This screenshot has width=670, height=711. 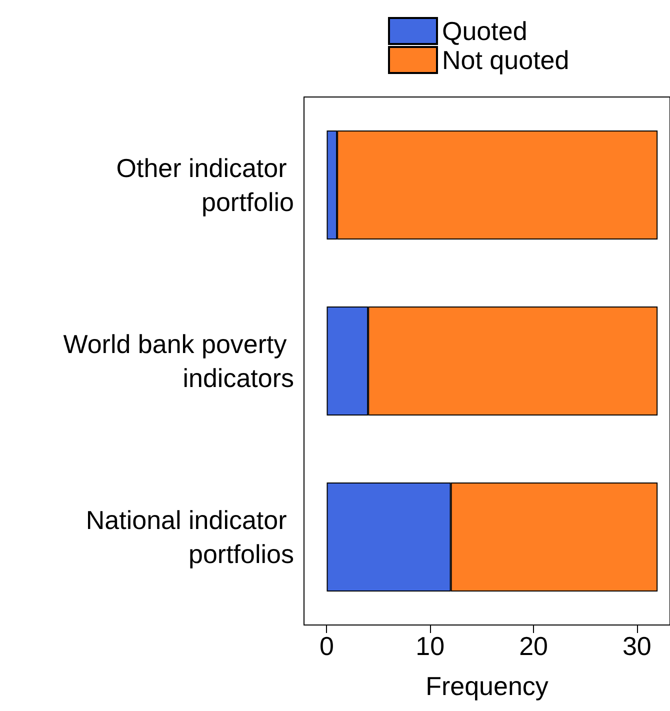 I want to click on y-tick-label: Other indicator portfolio, so click(x=205, y=185).